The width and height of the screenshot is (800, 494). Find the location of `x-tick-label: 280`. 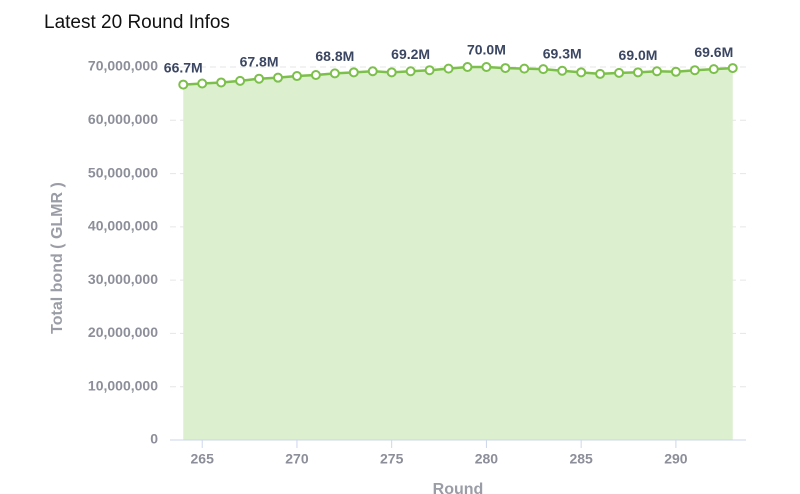

x-tick-label: 280 is located at coordinates (487, 459).